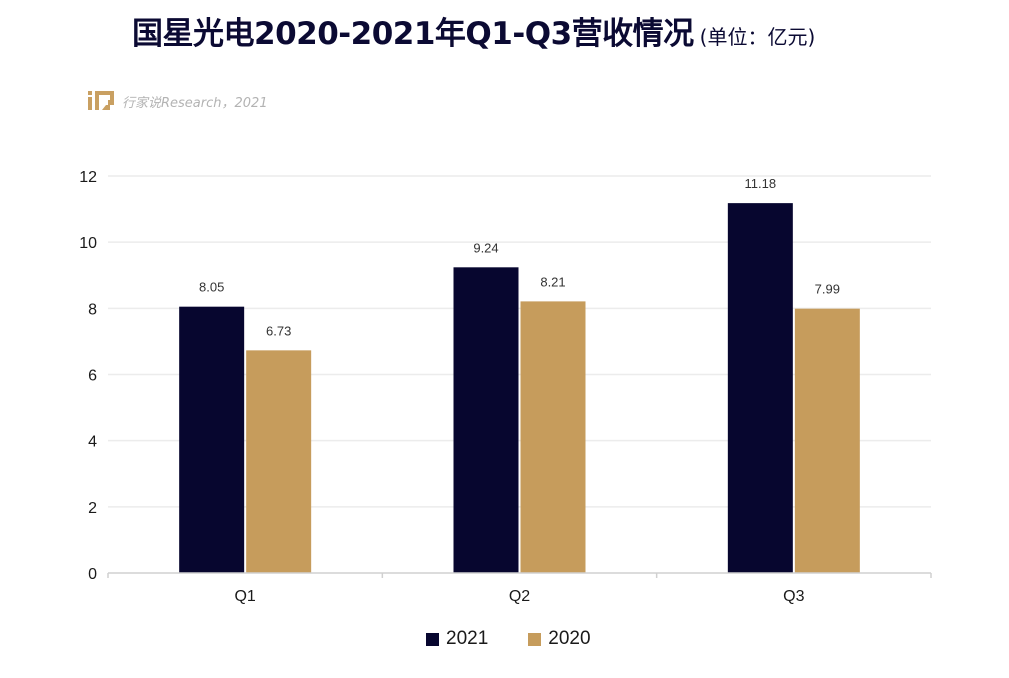 The width and height of the screenshot is (1009, 678). Describe the element at coordinates (278, 330) in the screenshot. I see `data-label: 6.73` at that location.